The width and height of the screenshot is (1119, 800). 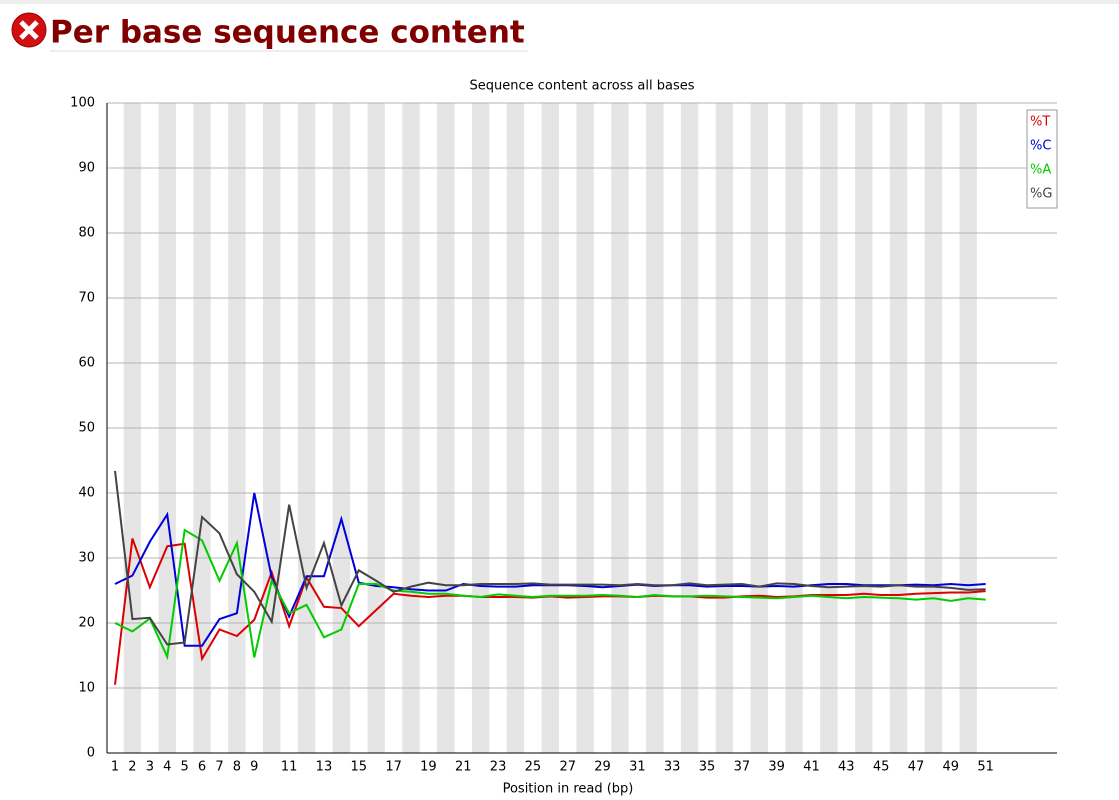 What do you see at coordinates (359, 767) in the screenshot?
I see `x-tick-label: 15` at bounding box center [359, 767].